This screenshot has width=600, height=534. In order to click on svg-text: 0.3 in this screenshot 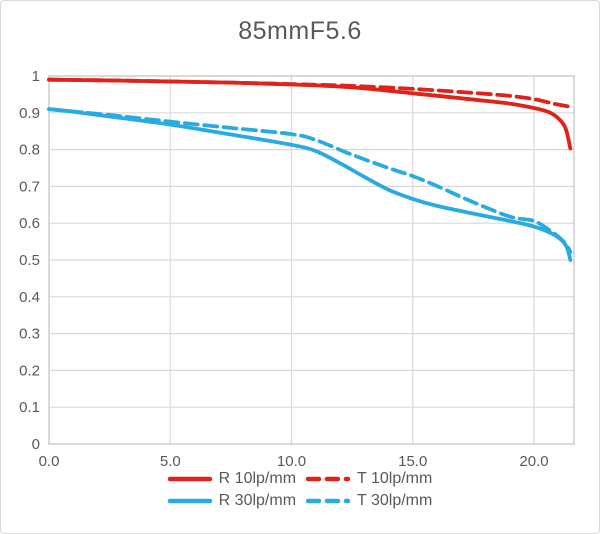, I will do `click(29, 334)`.